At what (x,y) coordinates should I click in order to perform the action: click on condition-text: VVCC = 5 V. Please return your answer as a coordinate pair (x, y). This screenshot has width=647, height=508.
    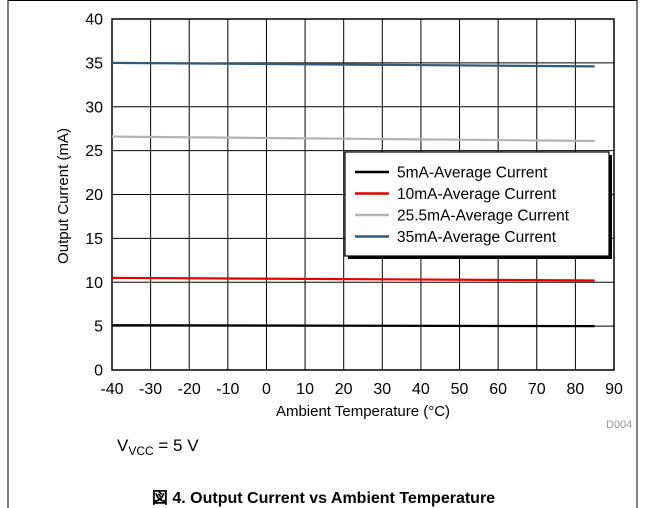
    Looking at the image, I should click on (158, 447).